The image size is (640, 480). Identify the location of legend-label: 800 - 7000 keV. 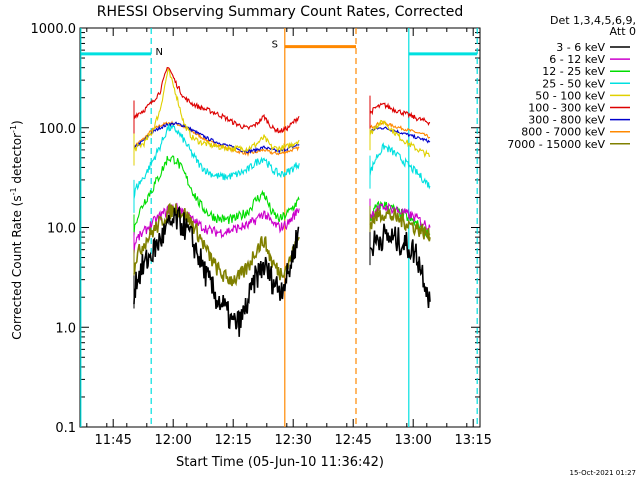
(563, 132).